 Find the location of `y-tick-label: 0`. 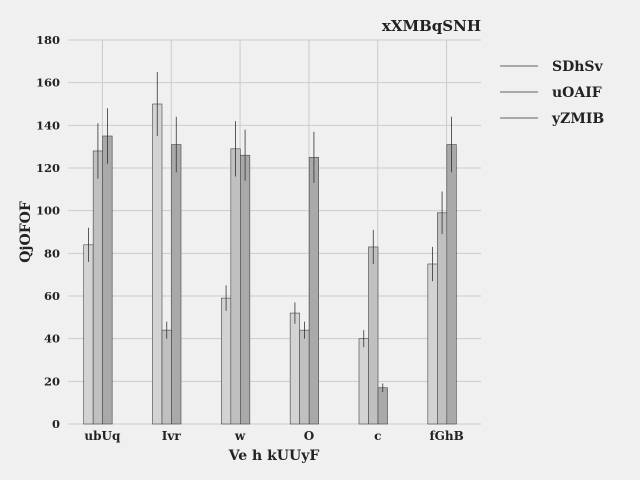

y-tick-label: 0 is located at coordinates (56, 424).